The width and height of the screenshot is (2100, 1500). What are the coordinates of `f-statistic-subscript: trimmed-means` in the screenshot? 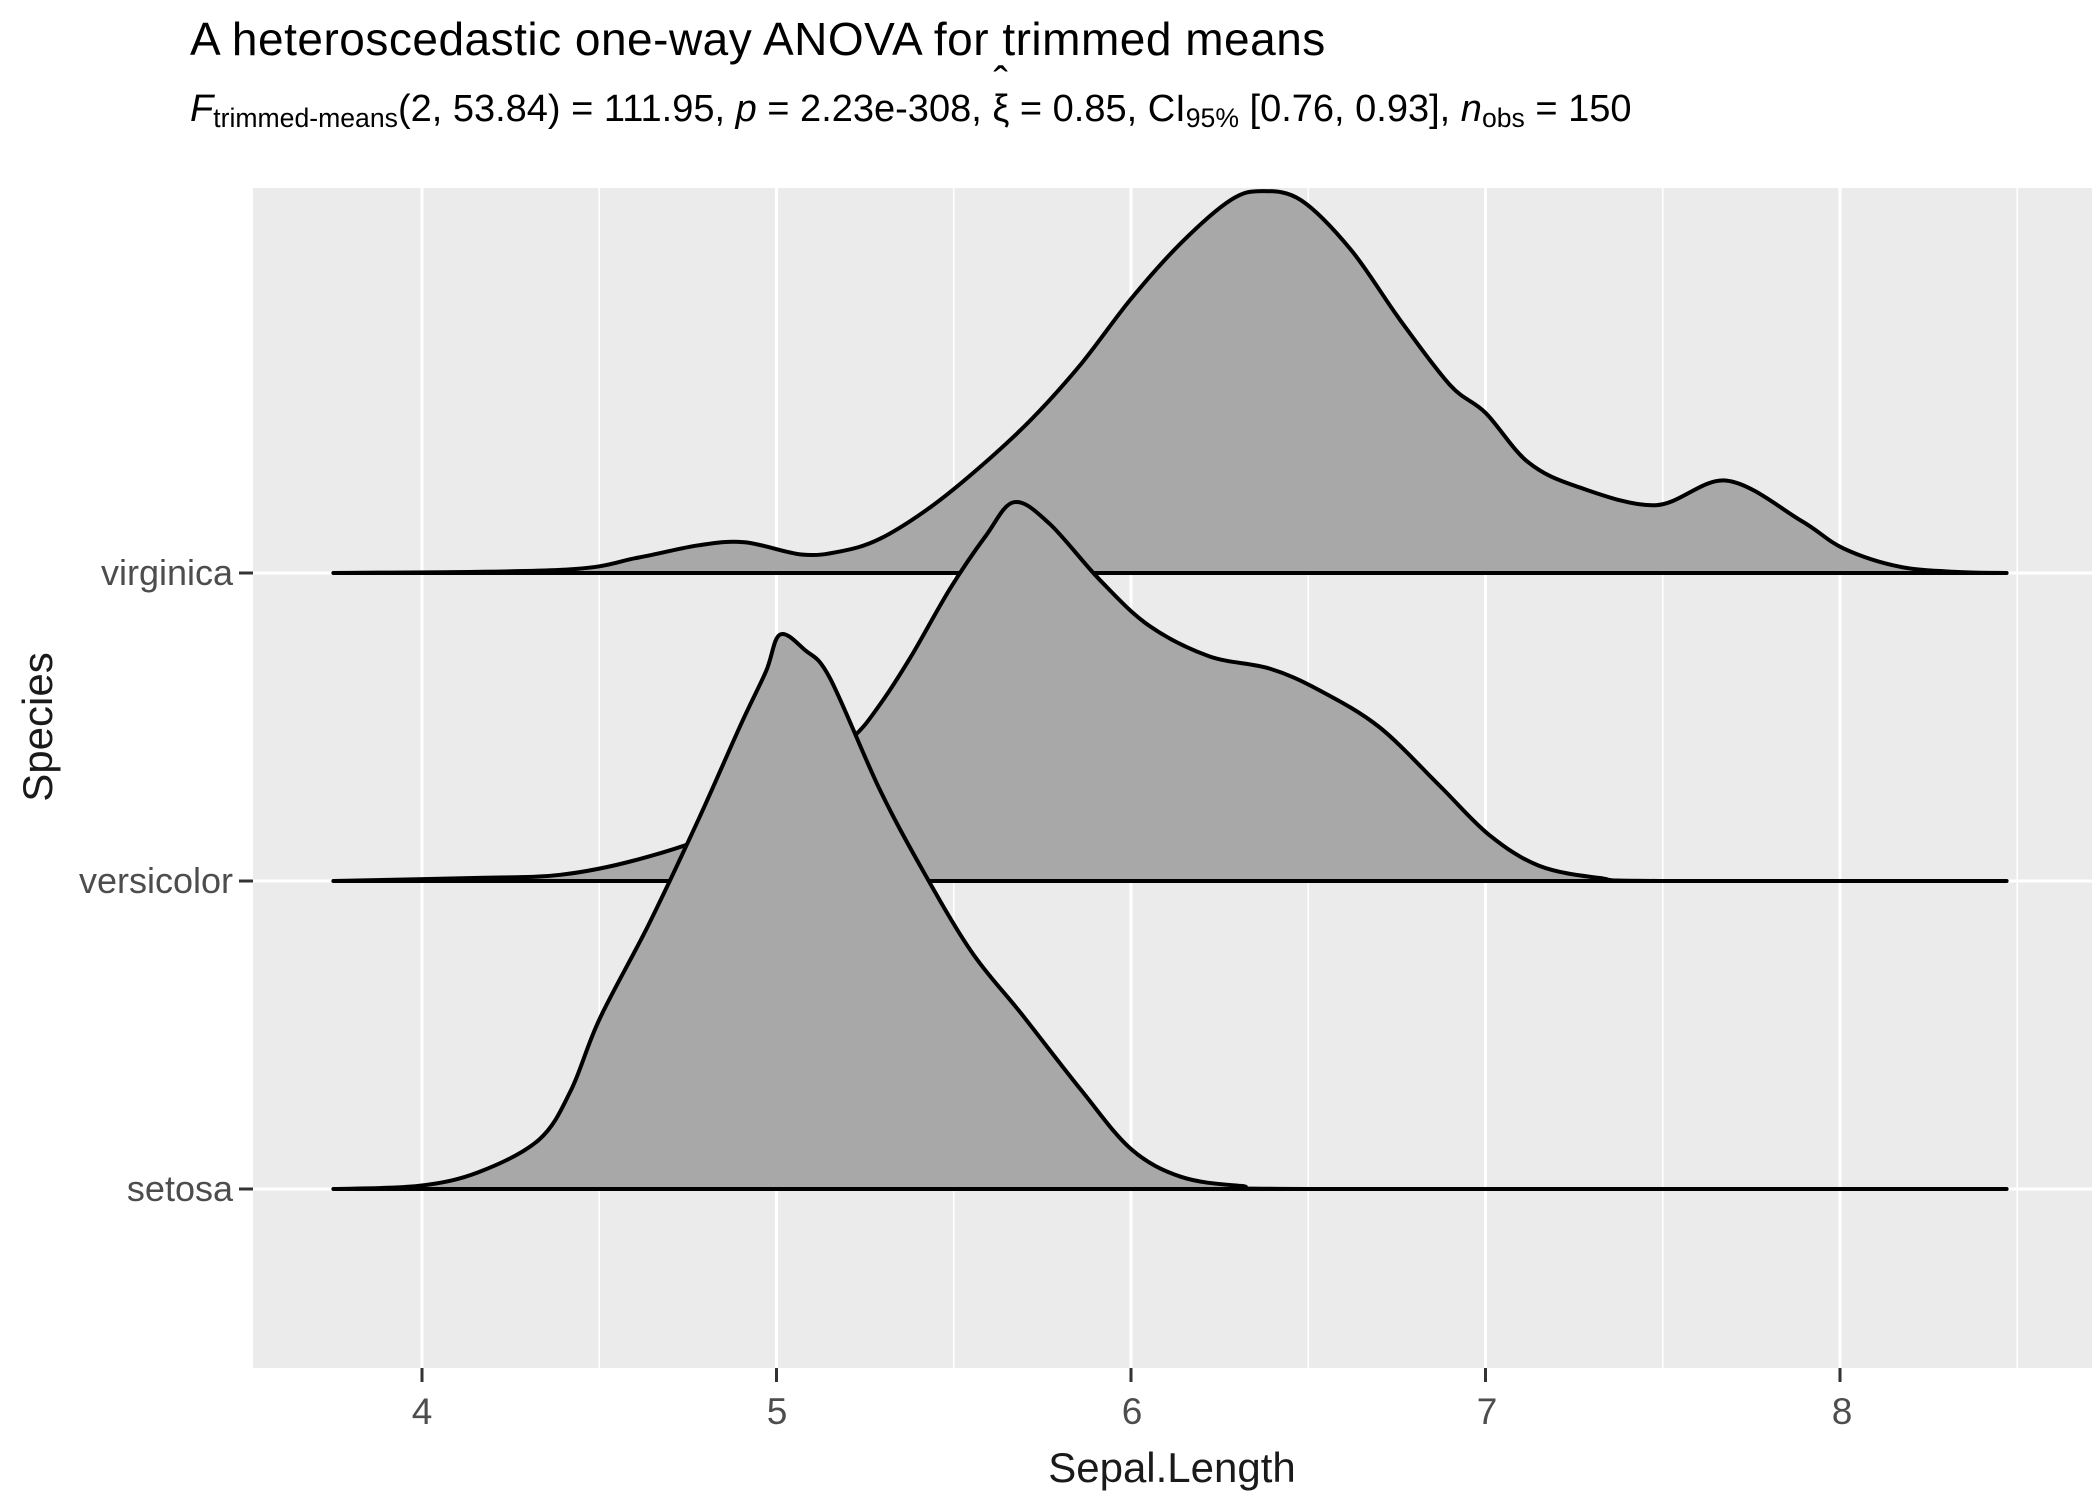 It's located at (305, 117).